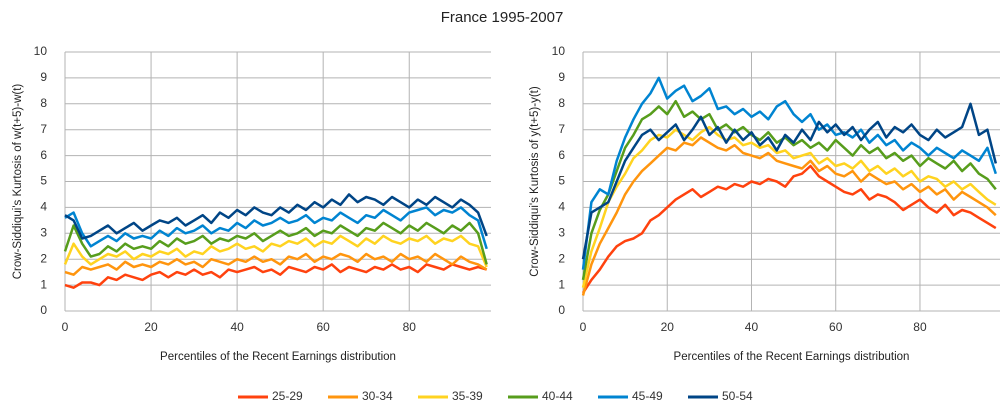 This screenshot has height=413, width=1004. Describe the element at coordinates (737, 396) in the screenshot. I see `legend-label: 50-54` at that location.